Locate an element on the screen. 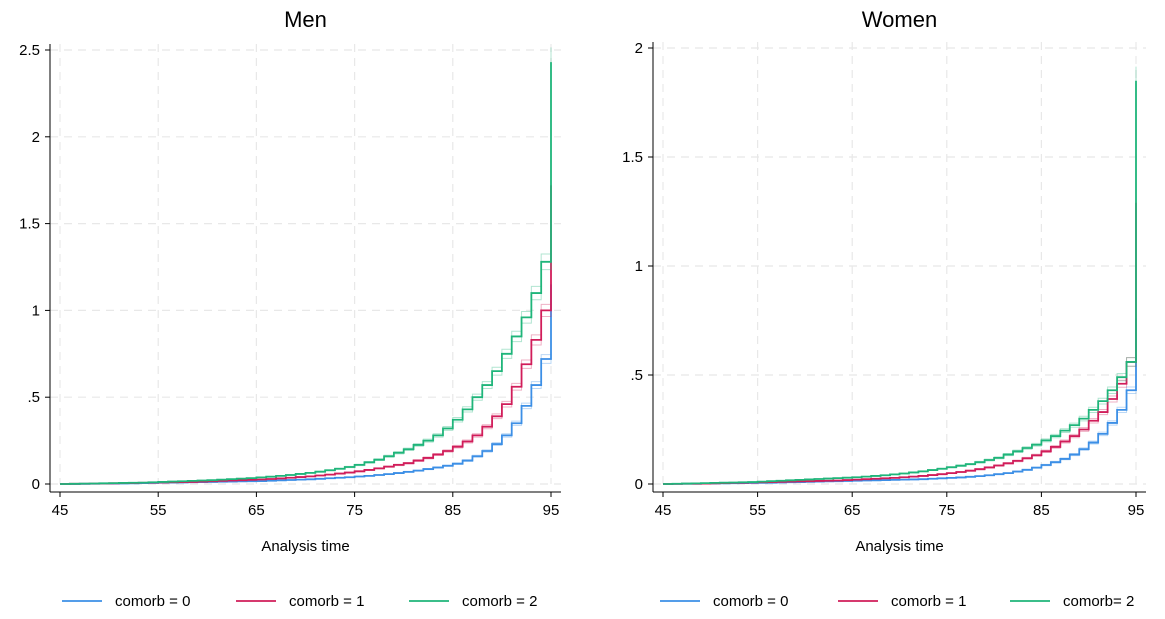 The width and height of the screenshot is (1165, 619). chart-title: Women is located at coordinates (899, 19).